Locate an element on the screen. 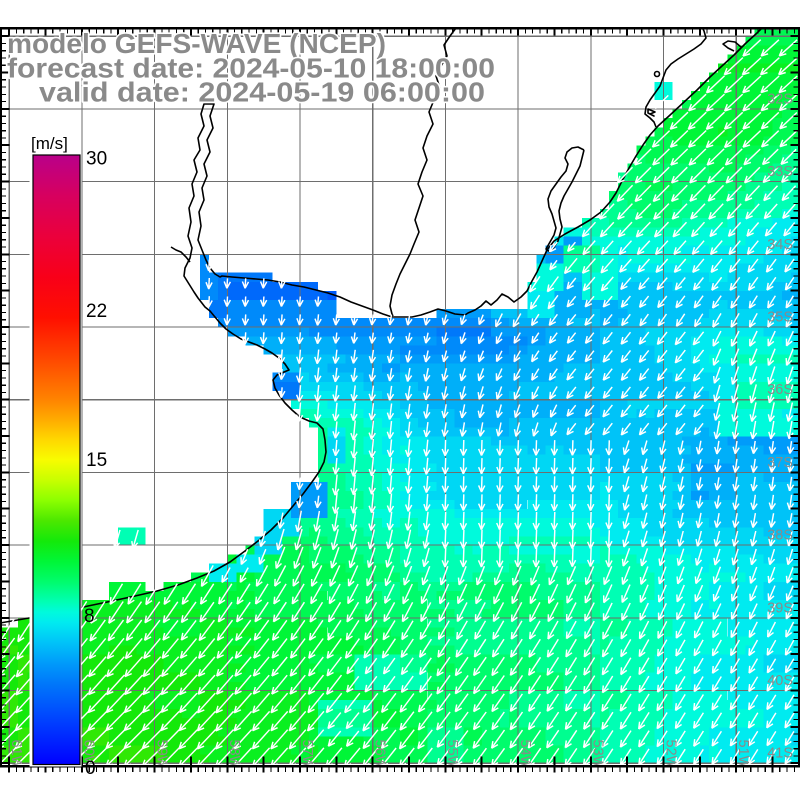  svg-text: 41S is located at coordinates (780, 754).